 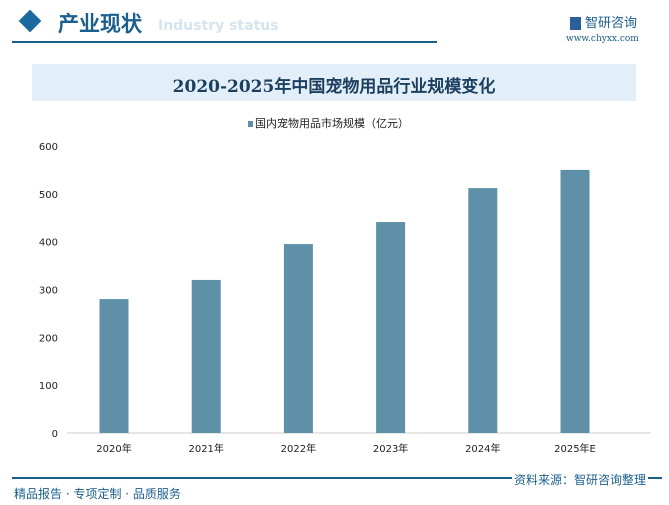 I want to click on footer-slogan: 精品报告 · 专项定制 · 品质服务, so click(x=97, y=494).